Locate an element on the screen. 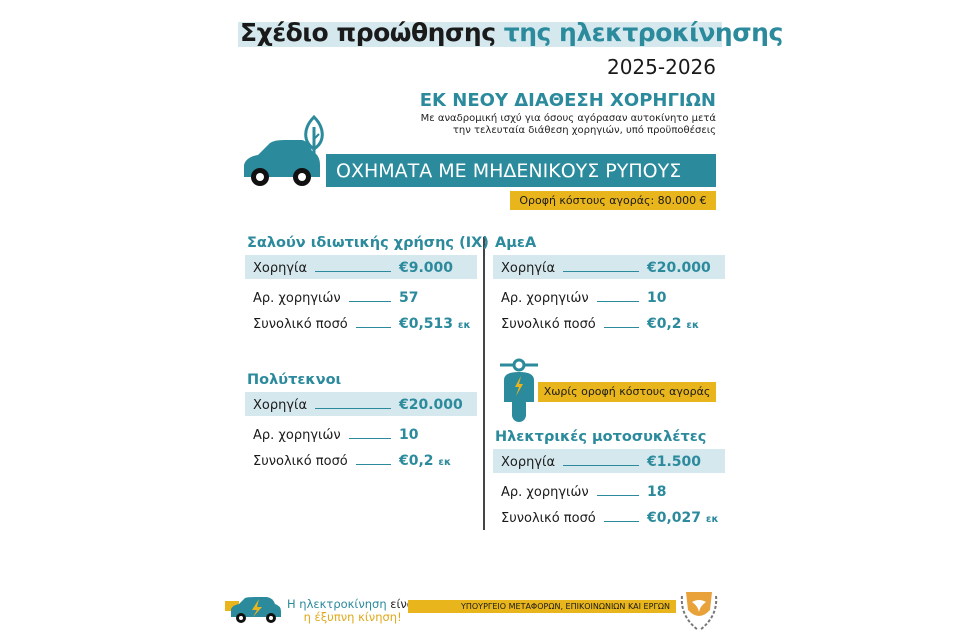 This screenshot has width=960, height=640. total-row: Συνολικό ποσό €0,027 εκ is located at coordinates (609, 516).